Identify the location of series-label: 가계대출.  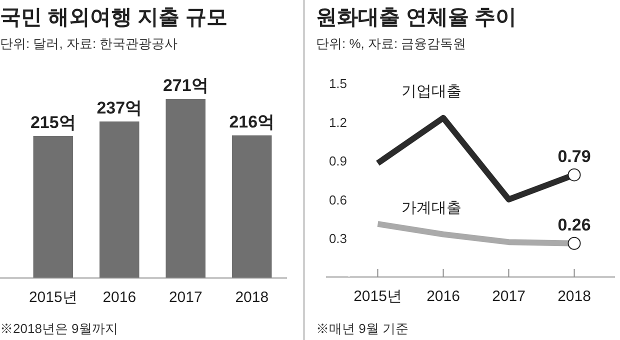
(431, 207).